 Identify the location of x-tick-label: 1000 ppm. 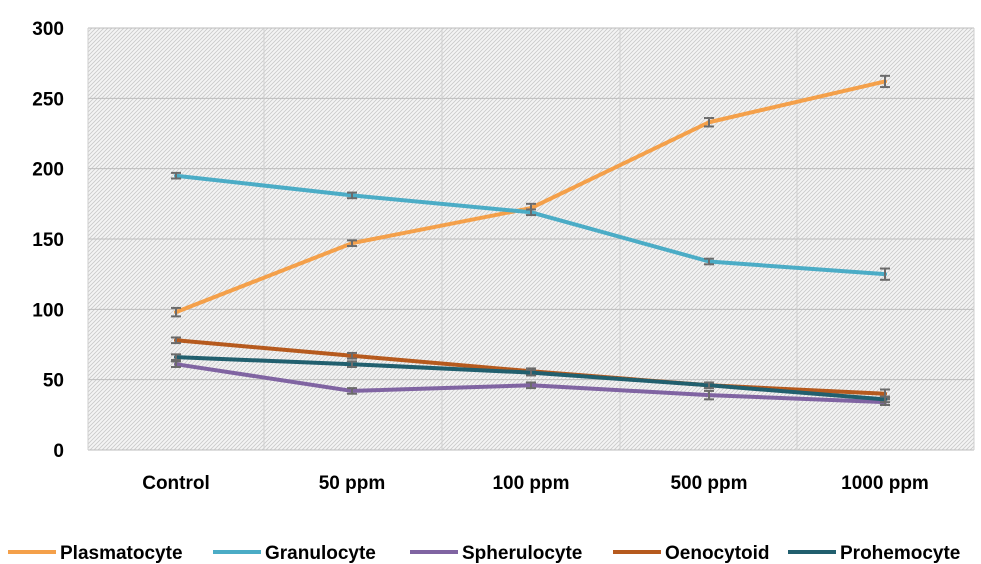
(885, 483).